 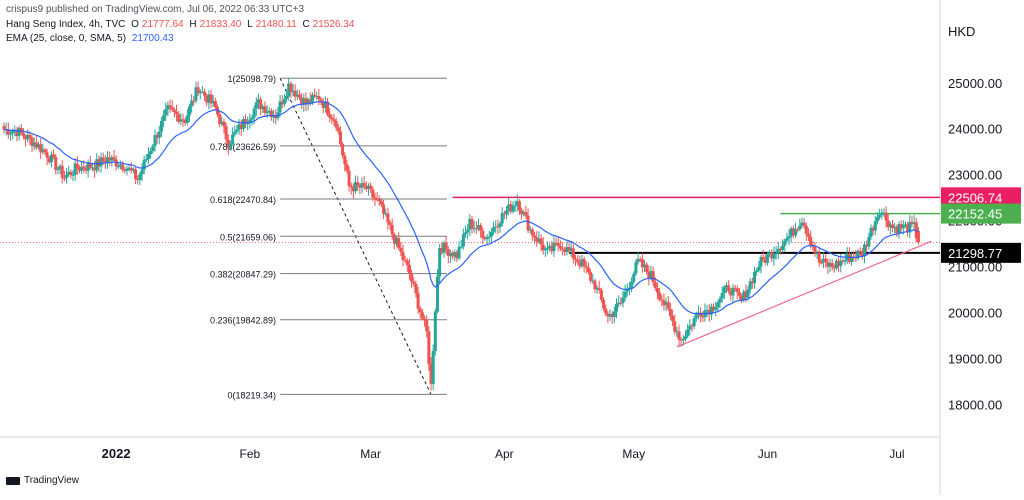 I want to click on ohlc-close-label: C, so click(x=306, y=24).